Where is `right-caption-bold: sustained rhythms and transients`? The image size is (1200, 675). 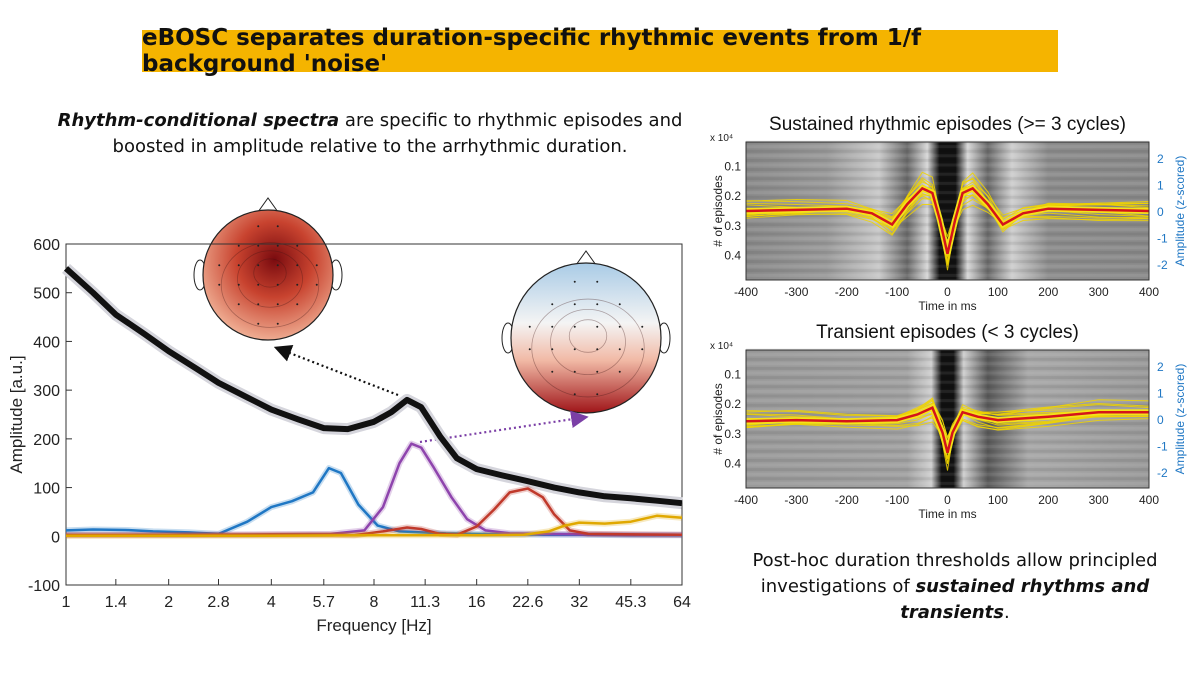 right-caption-bold: sustained rhythms and transients is located at coordinates (1025, 599).